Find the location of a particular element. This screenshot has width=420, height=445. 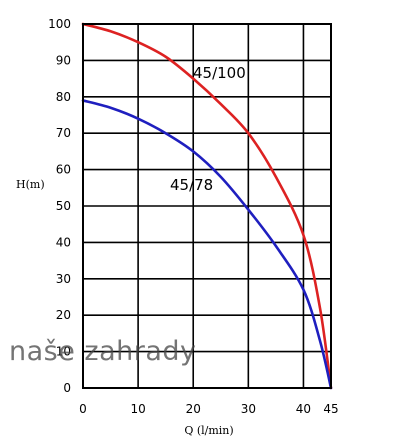

x-tick-label: 30 is located at coordinates (248, 409).